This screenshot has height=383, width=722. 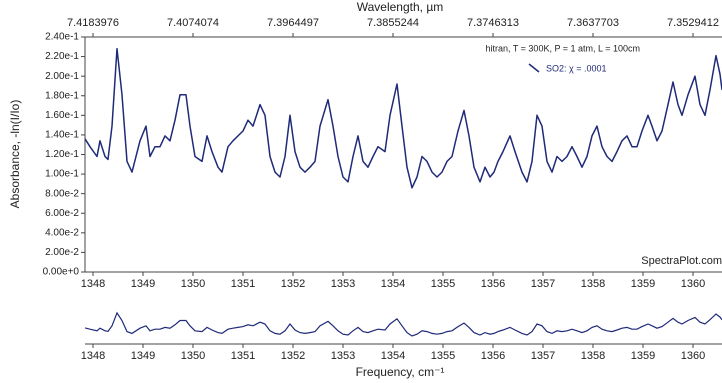 I want to click on overview-x-tick-label: 1349, so click(x=143, y=356).